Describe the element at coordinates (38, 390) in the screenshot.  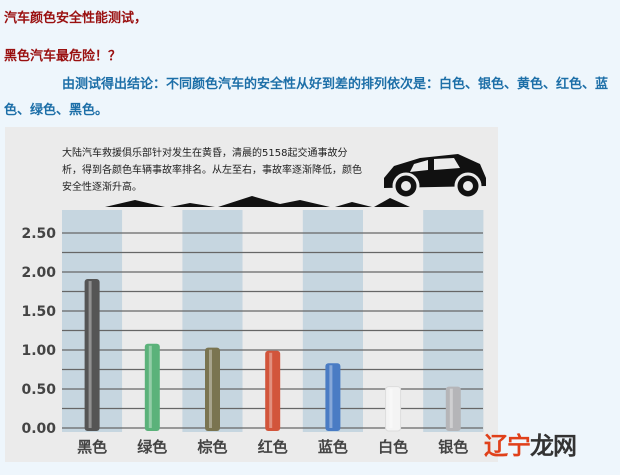
I see `y-tick-label: 0.50` at that location.